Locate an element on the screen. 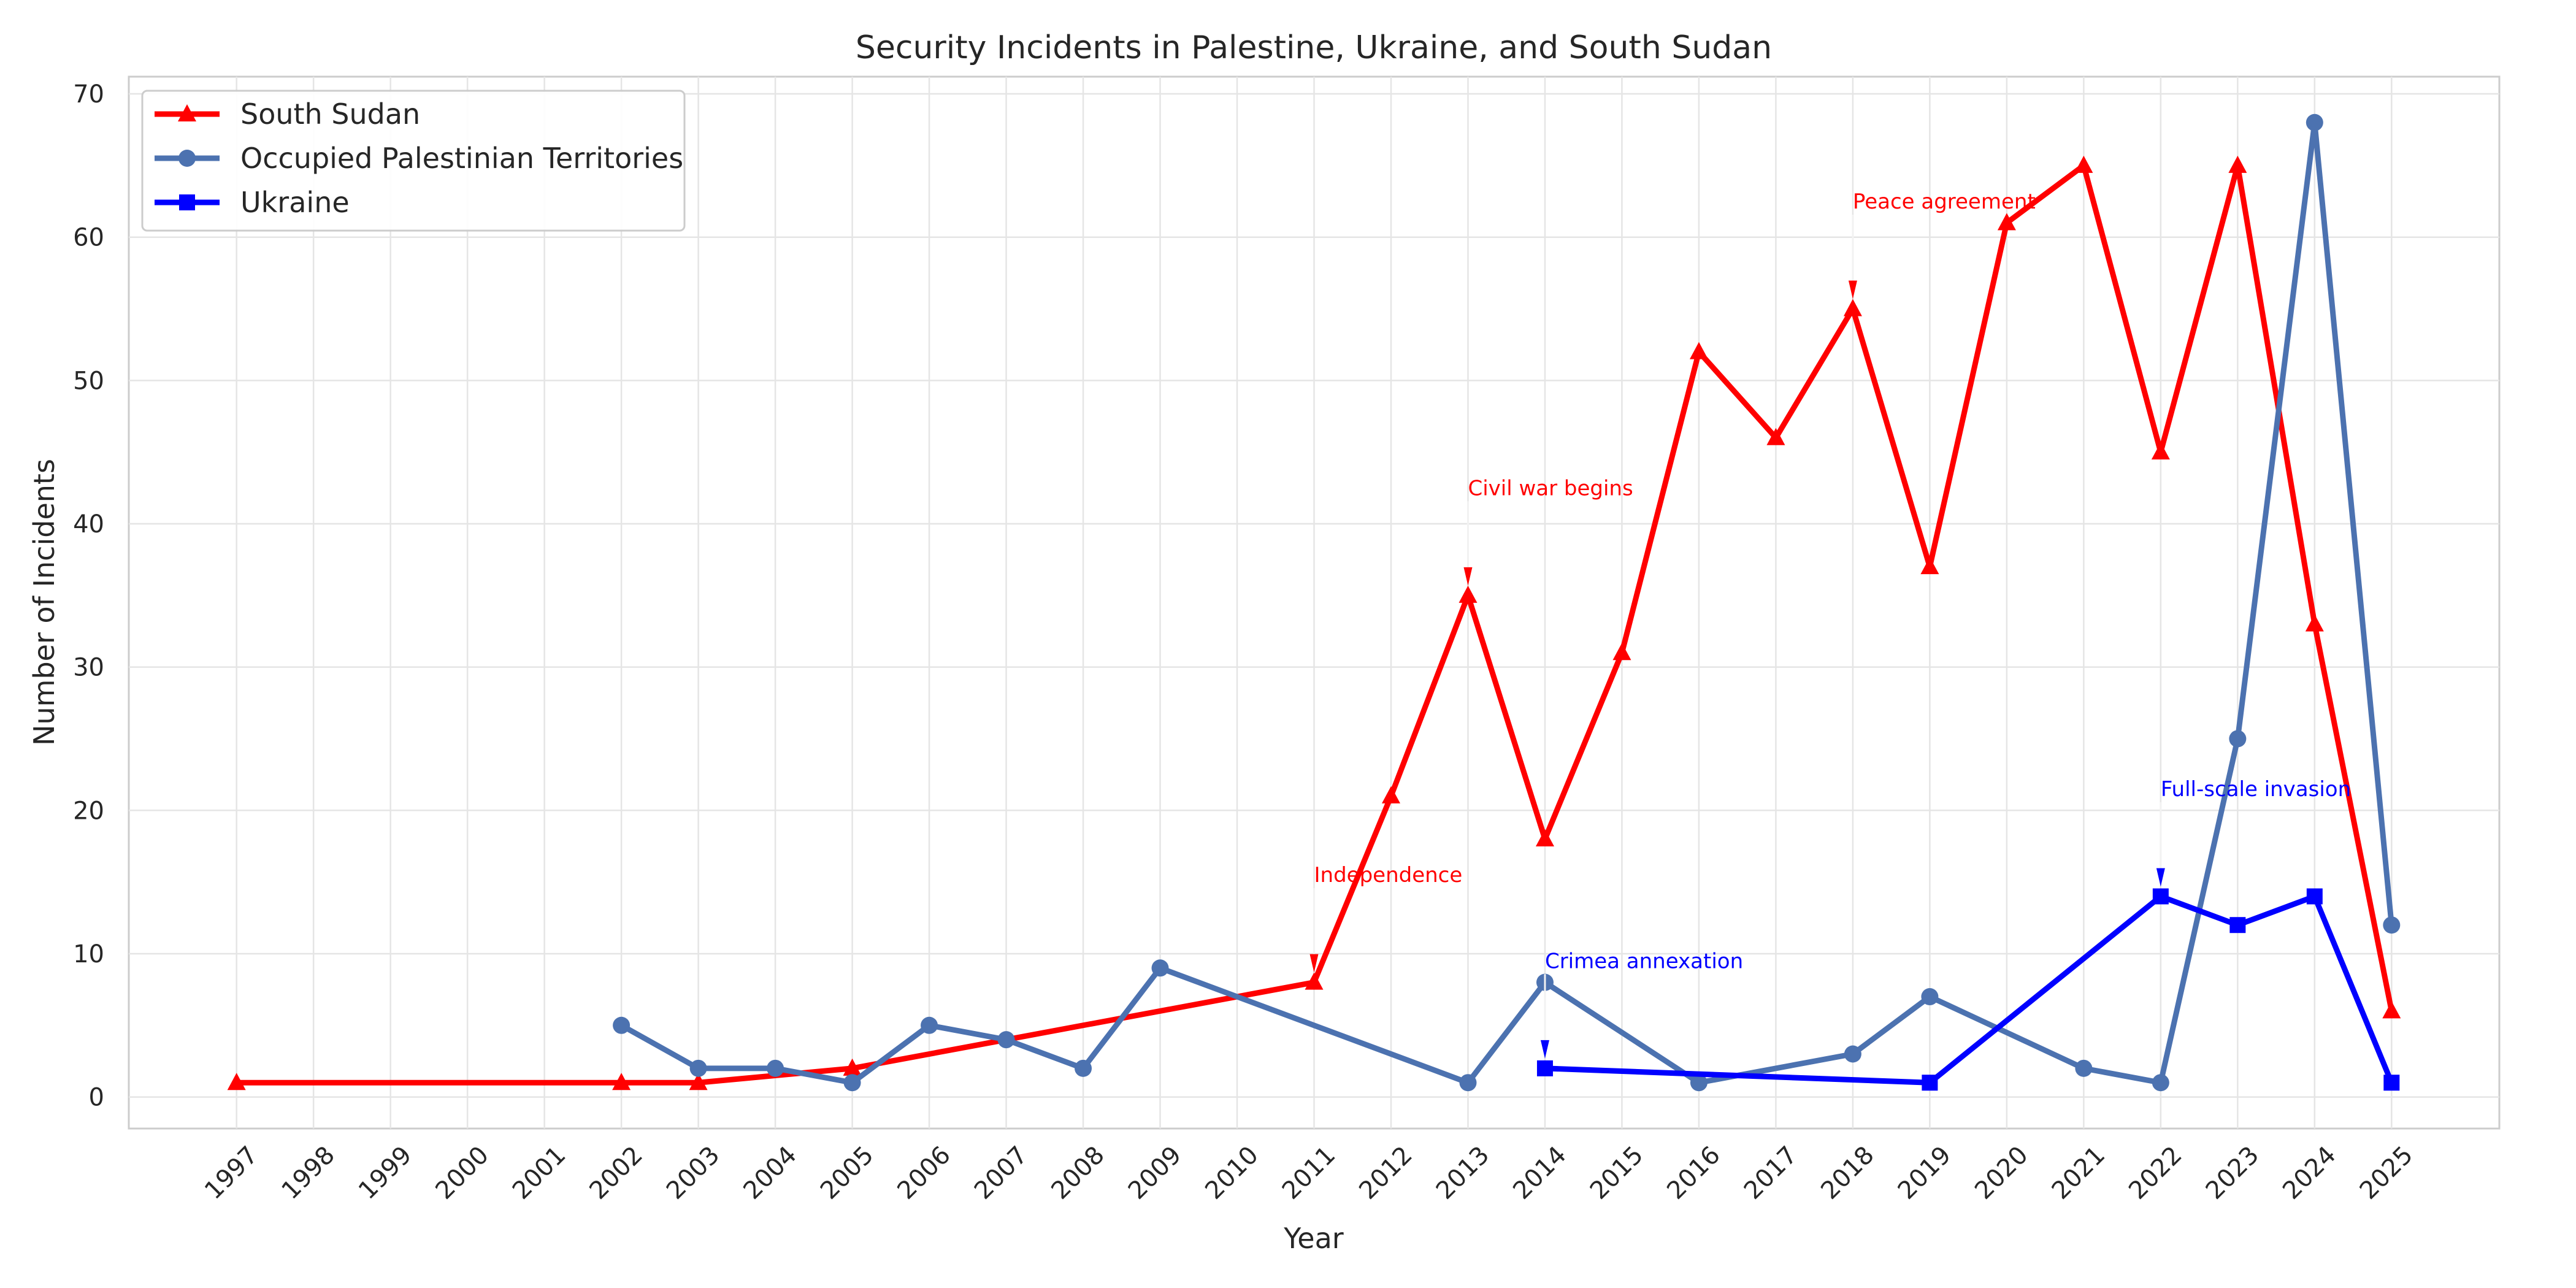 This screenshot has height=1288, width=2576. x-tick-label: 2025 is located at coordinates (2387, 1173).